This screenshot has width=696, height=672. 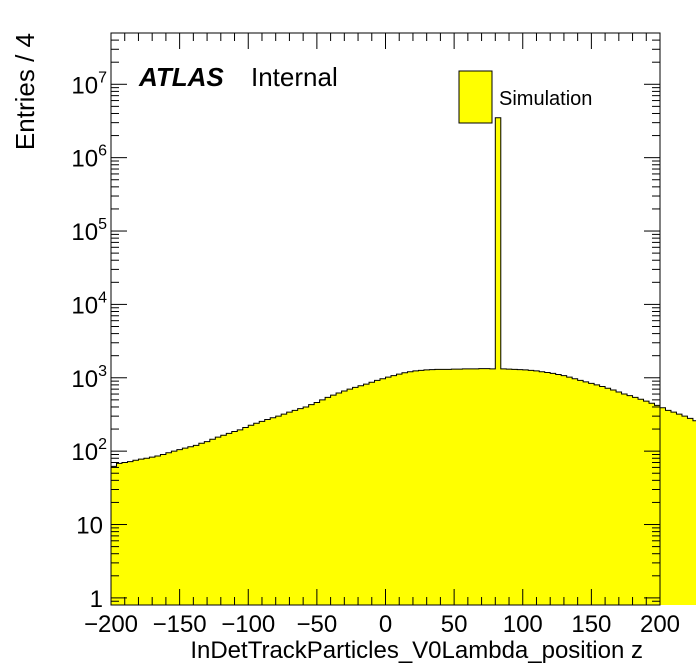 I want to click on x-tick-label: 200, so click(x=660, y=624).